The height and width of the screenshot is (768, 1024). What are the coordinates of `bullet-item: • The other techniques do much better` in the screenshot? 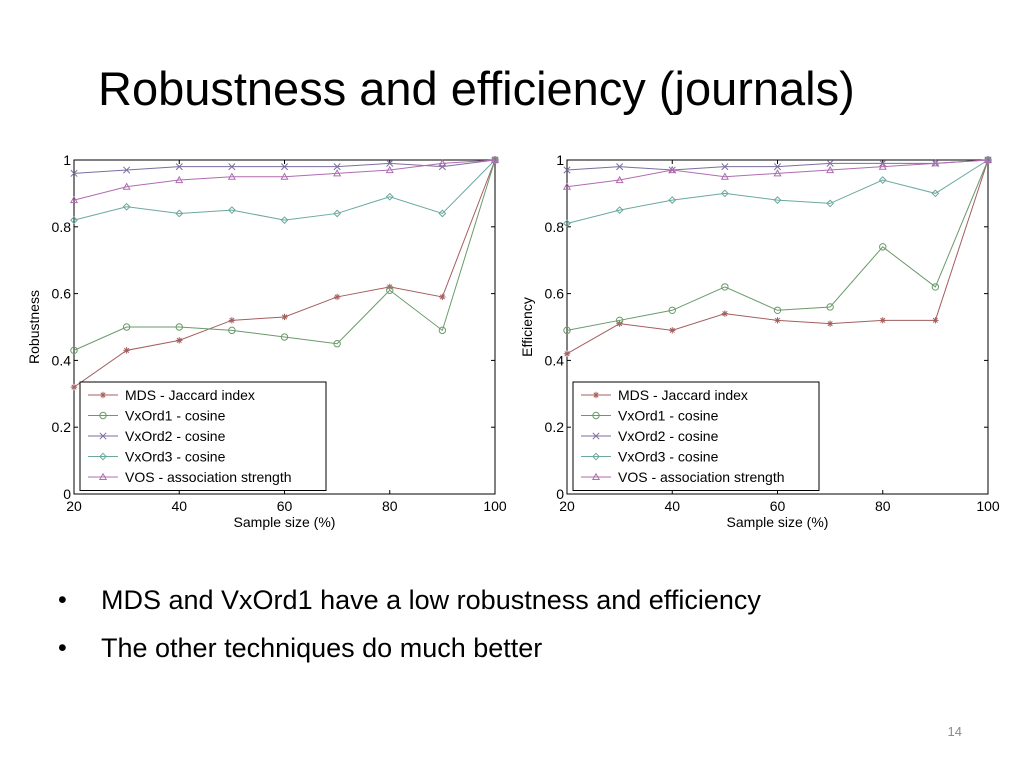 It's located at (409, 652).